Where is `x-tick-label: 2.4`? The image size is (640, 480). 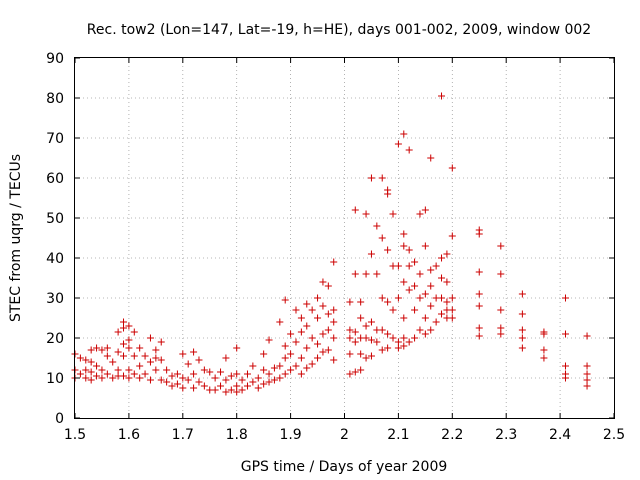
x-tick-label: 2.4 is located at coordinates (560, 435).